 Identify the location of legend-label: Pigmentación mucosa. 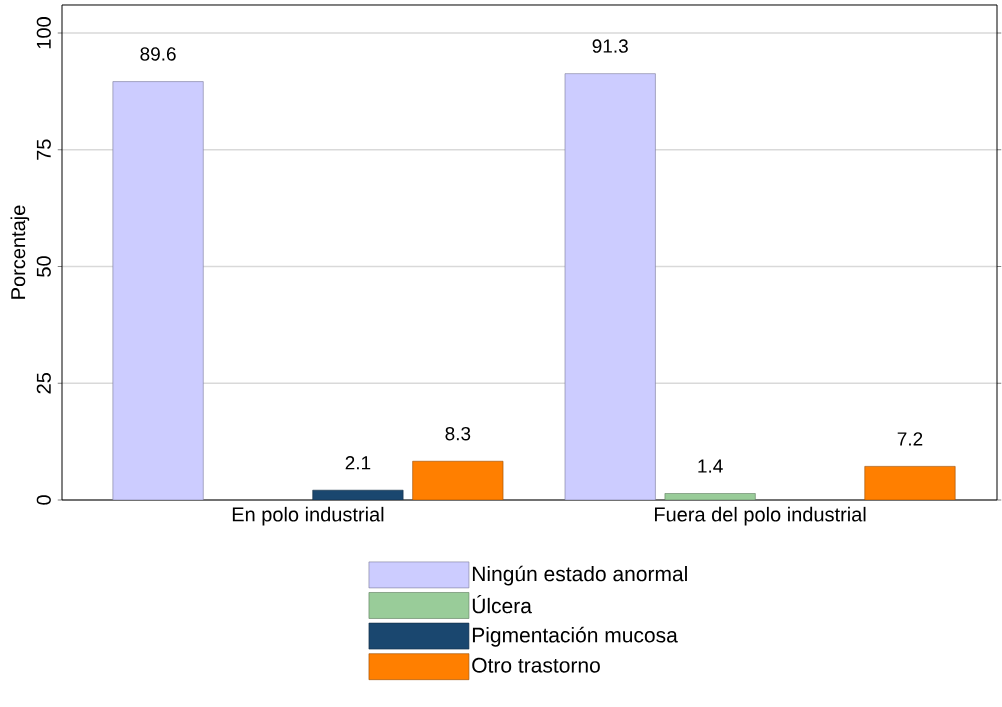
(575, 636).